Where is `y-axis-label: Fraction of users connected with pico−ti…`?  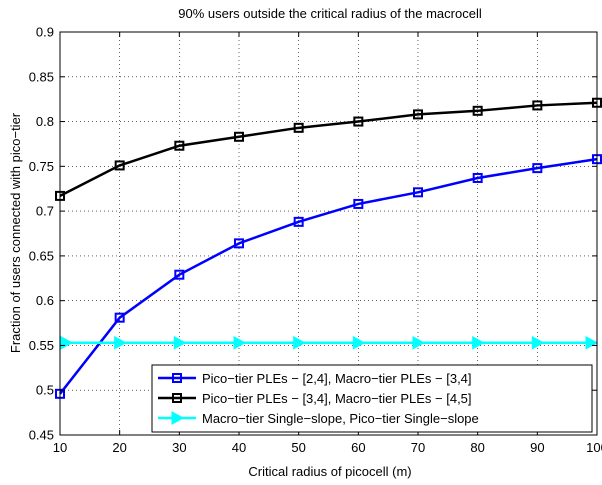 y-axis-label: Fraction of users connected with pico−ti… is located at coordinates (15, 232).